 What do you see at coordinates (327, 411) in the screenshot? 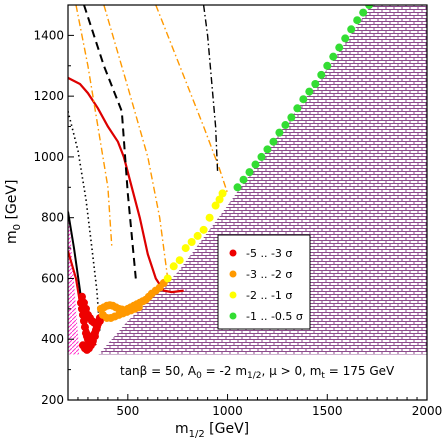
I see `x-tick-label: 1500` at bounding box center [327, 411].